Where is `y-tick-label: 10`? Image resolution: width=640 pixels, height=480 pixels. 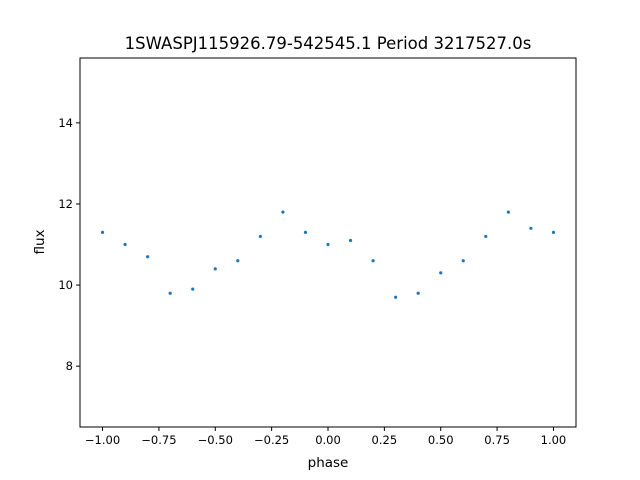
y-tick-label: 10 is located at coordinates (65, 285).